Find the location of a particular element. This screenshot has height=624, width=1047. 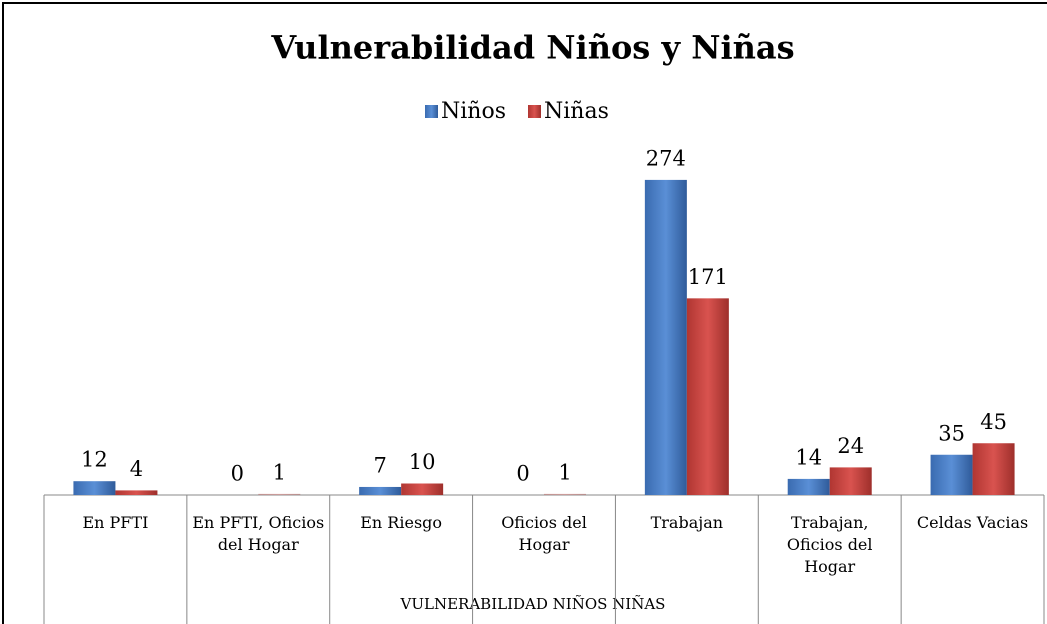

data-label: 10 is located at coordinates (422, 462).